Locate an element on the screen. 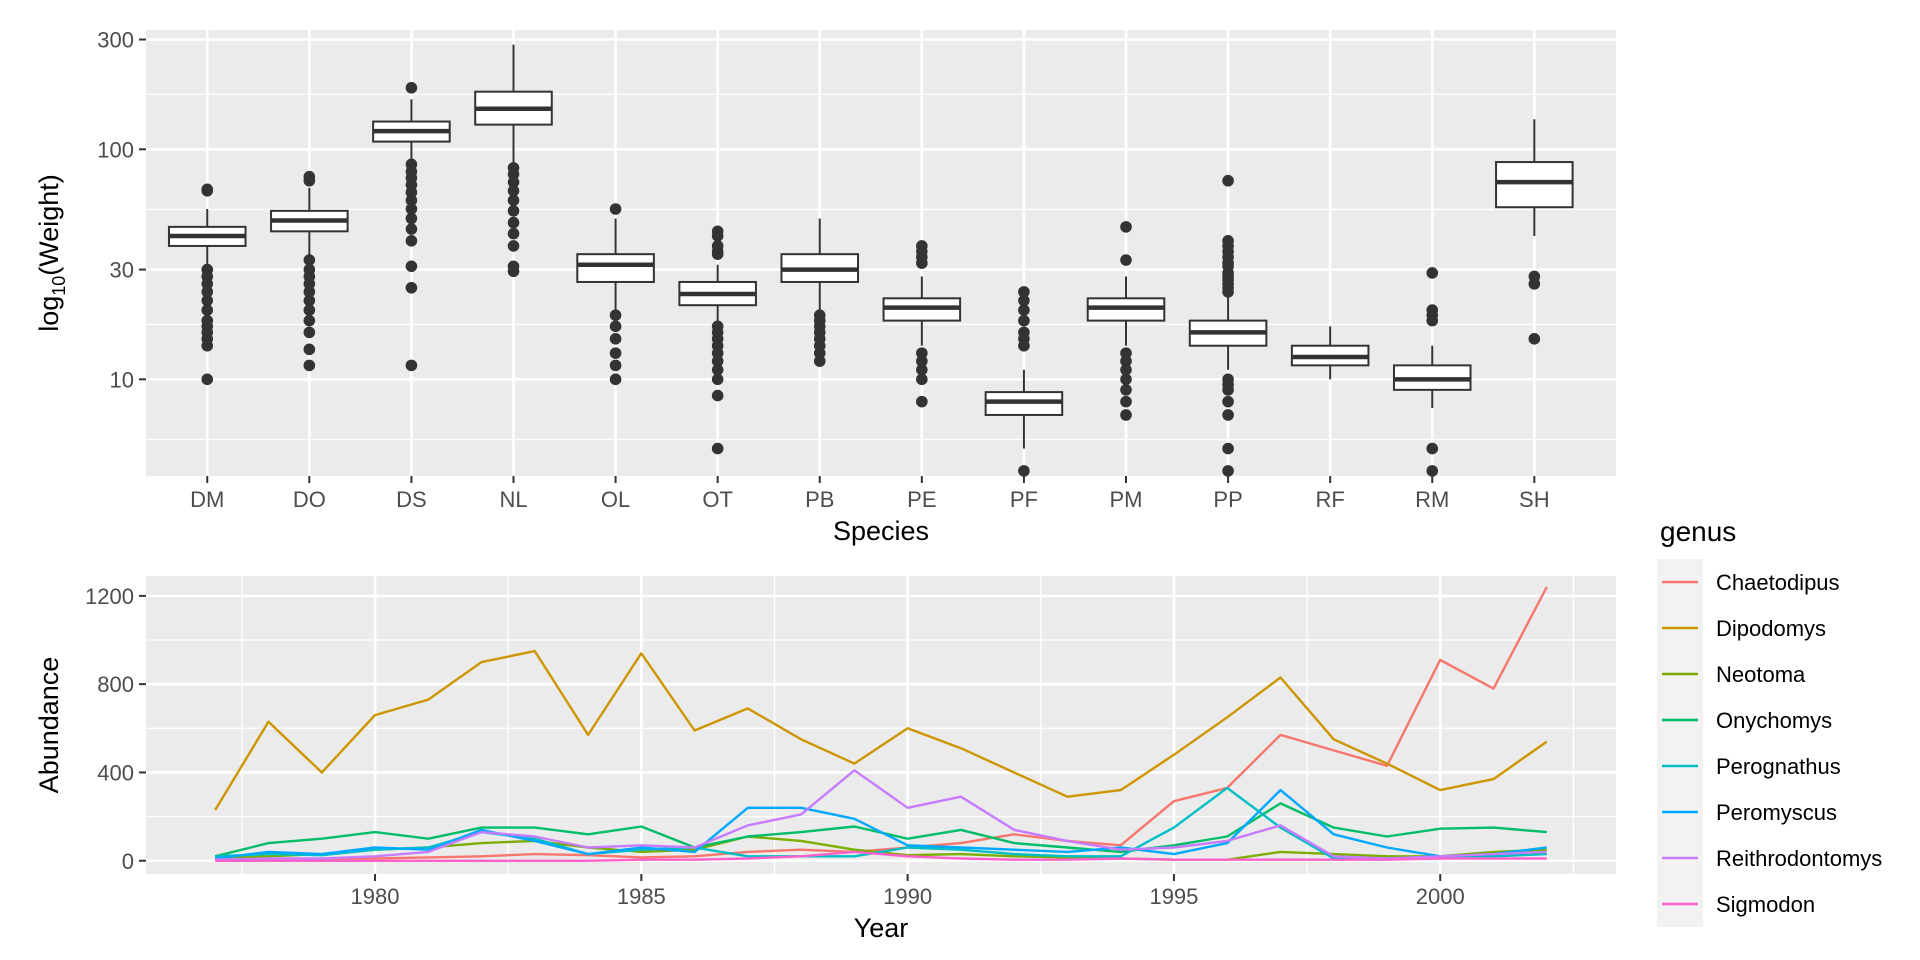 The width and height of the screenshot is (1920, 960). series-line-sigmodon is located at coordinates (881, 856).